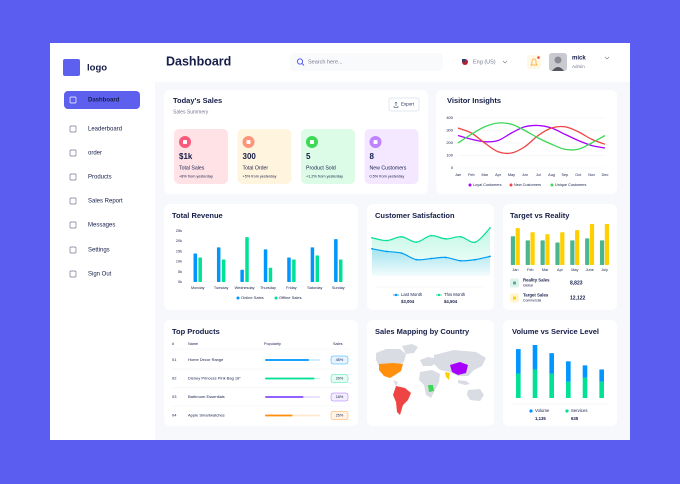 This screenshot has width=680, height=484. I want to click on menu-item: Products, so click(100, 178).